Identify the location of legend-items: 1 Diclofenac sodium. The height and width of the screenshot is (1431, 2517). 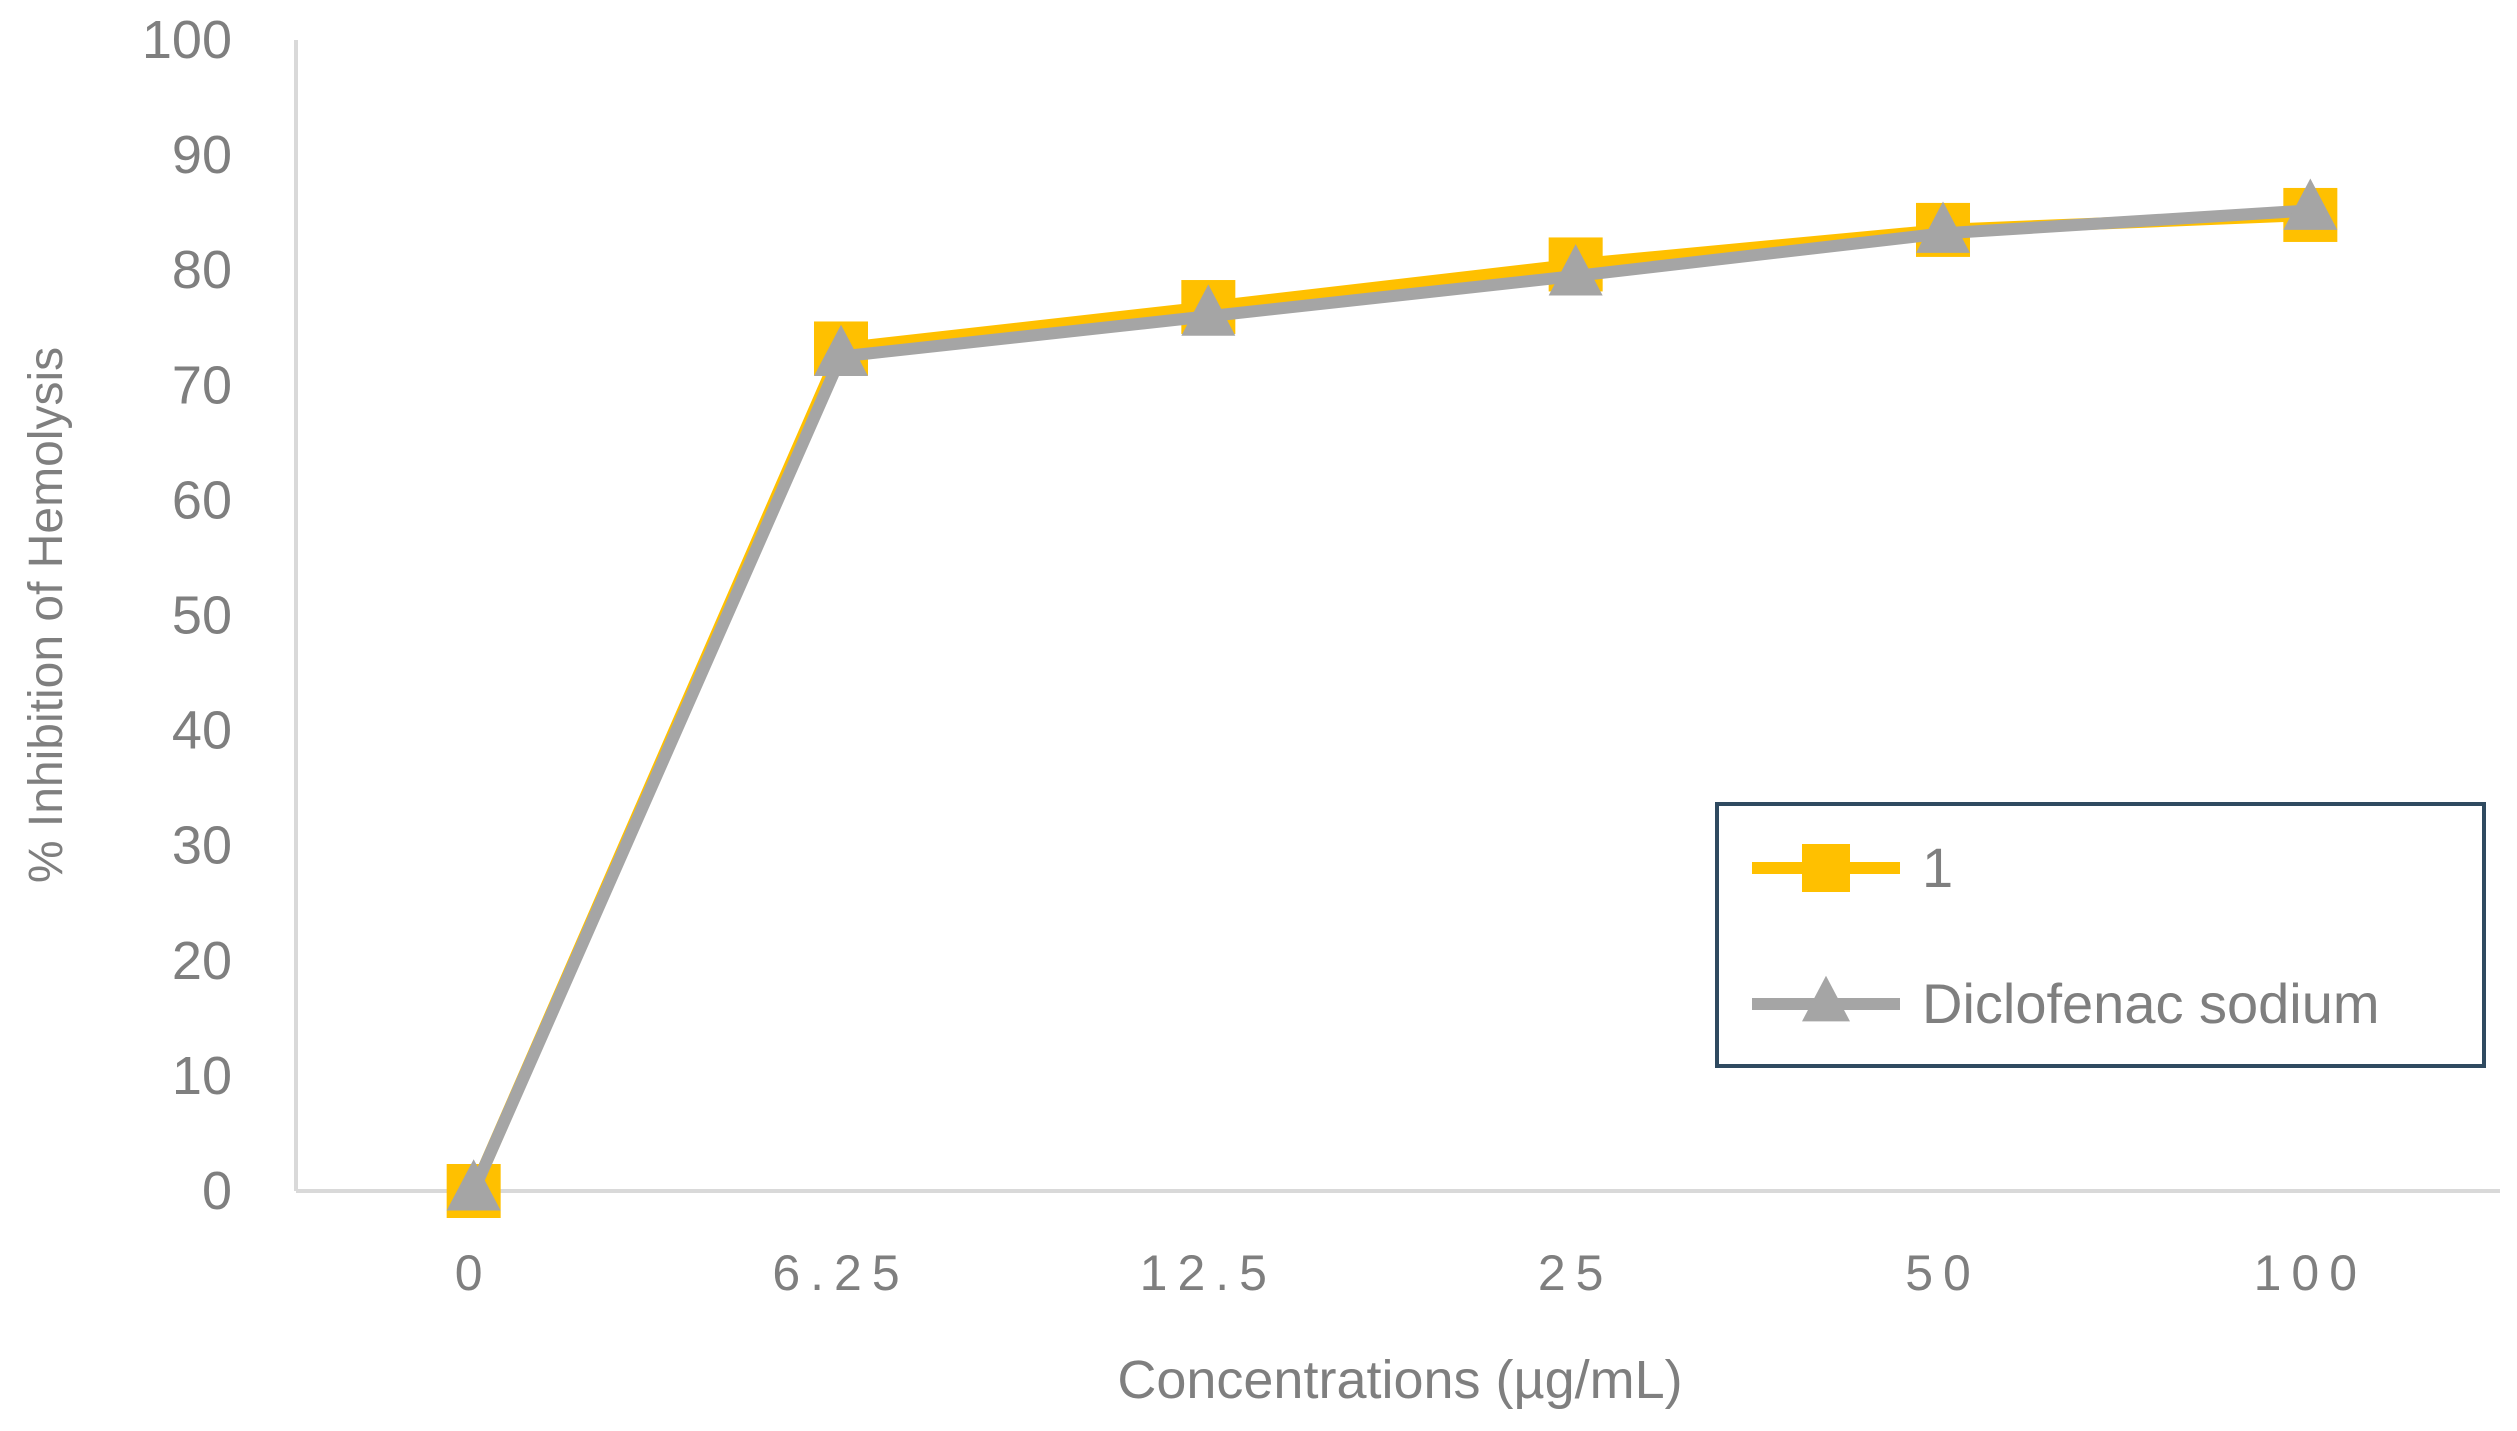
(2066, 935).